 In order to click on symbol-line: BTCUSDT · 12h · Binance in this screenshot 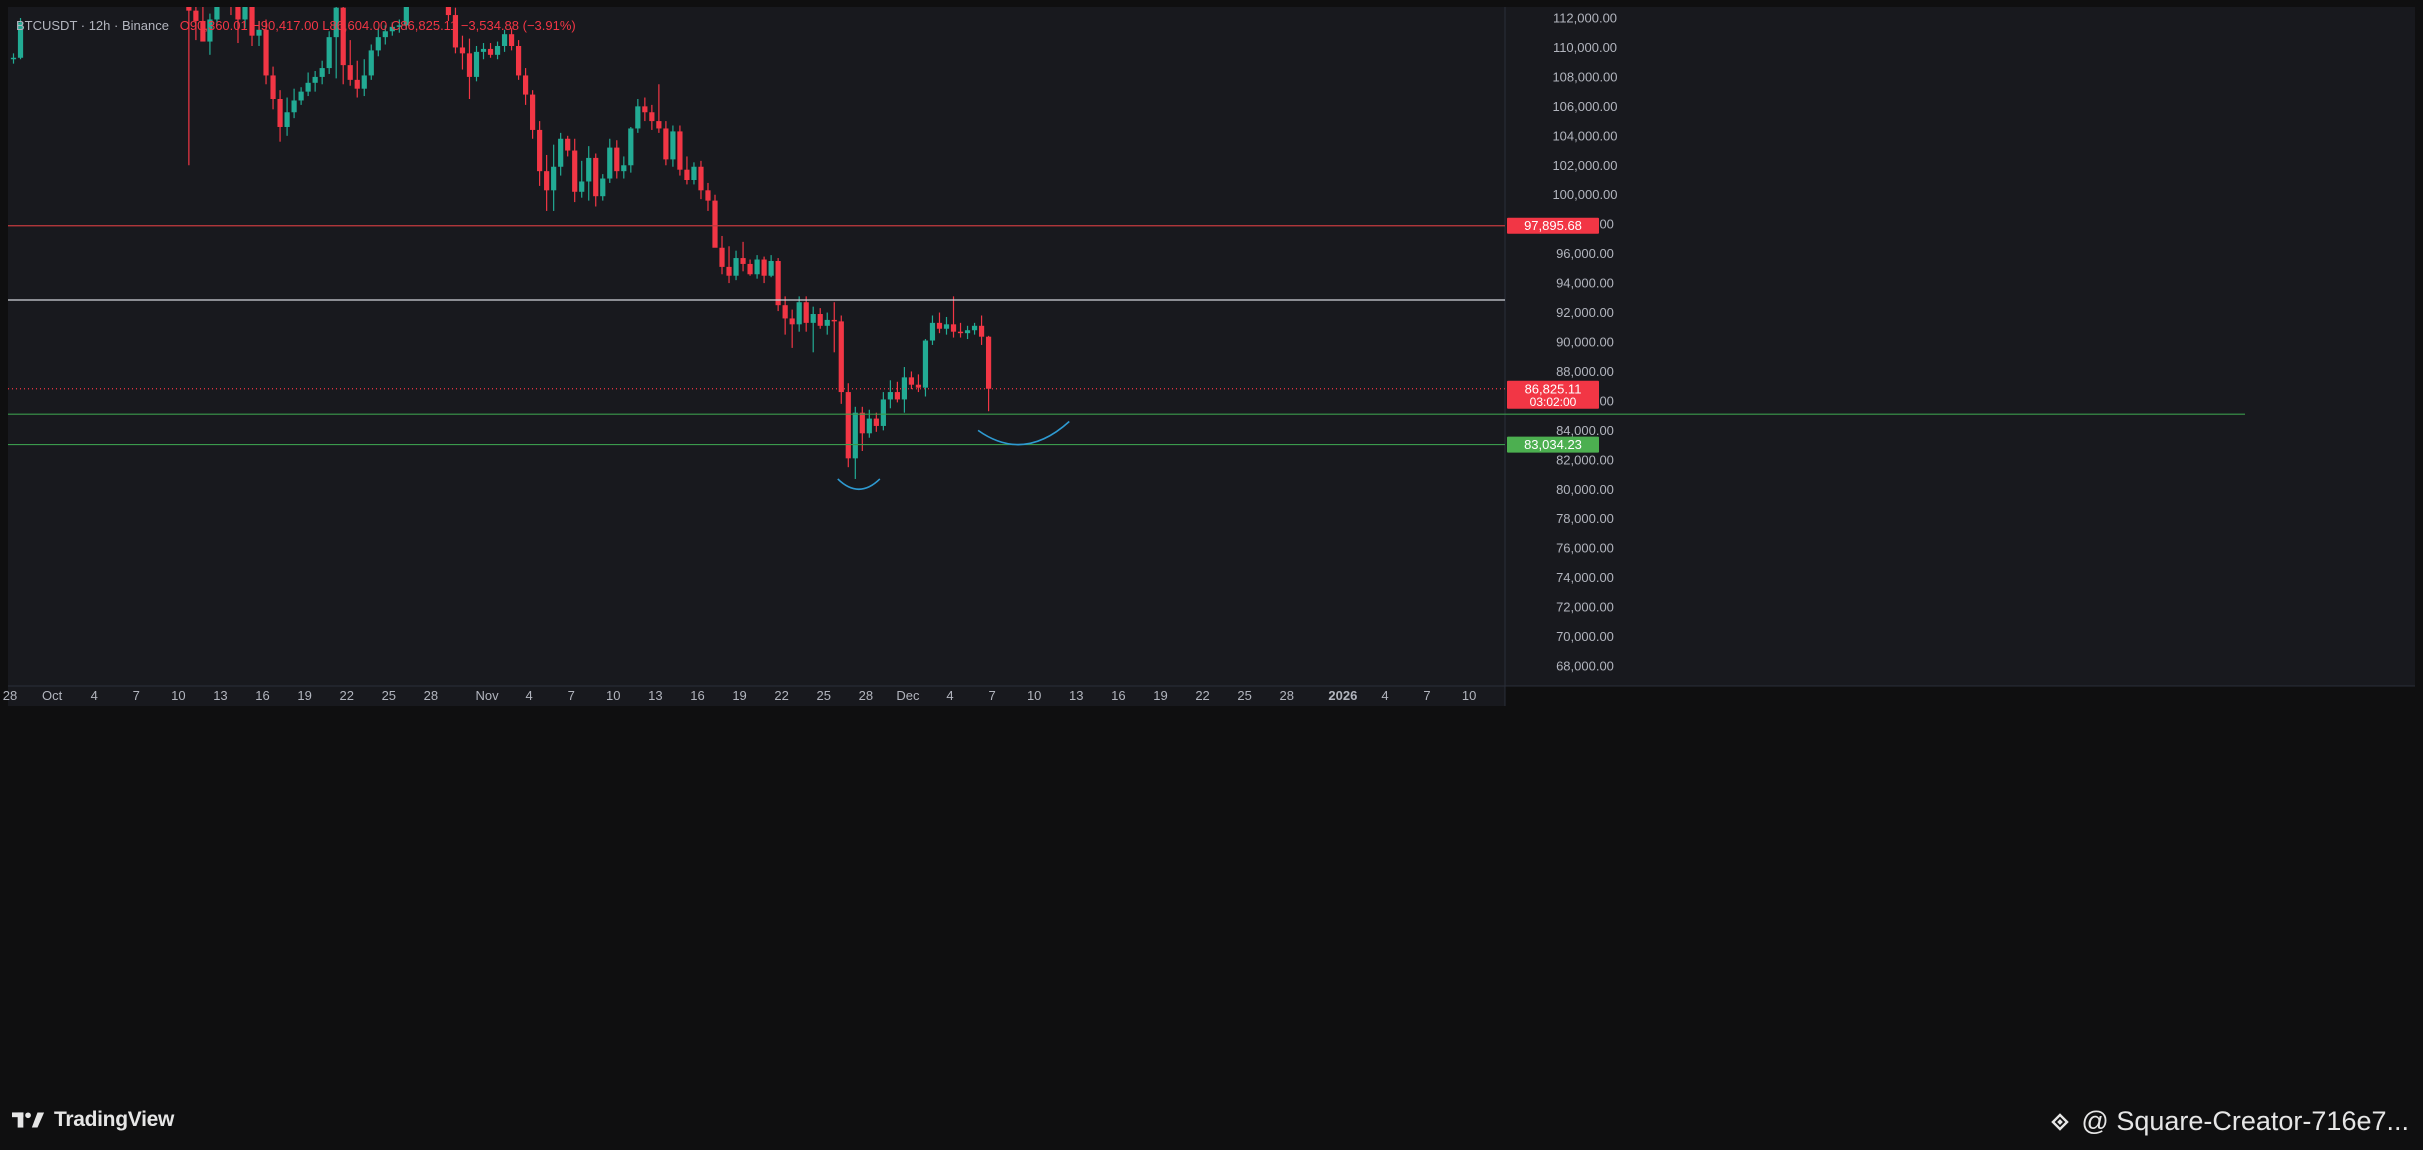, I will do `click(92, 25)`.